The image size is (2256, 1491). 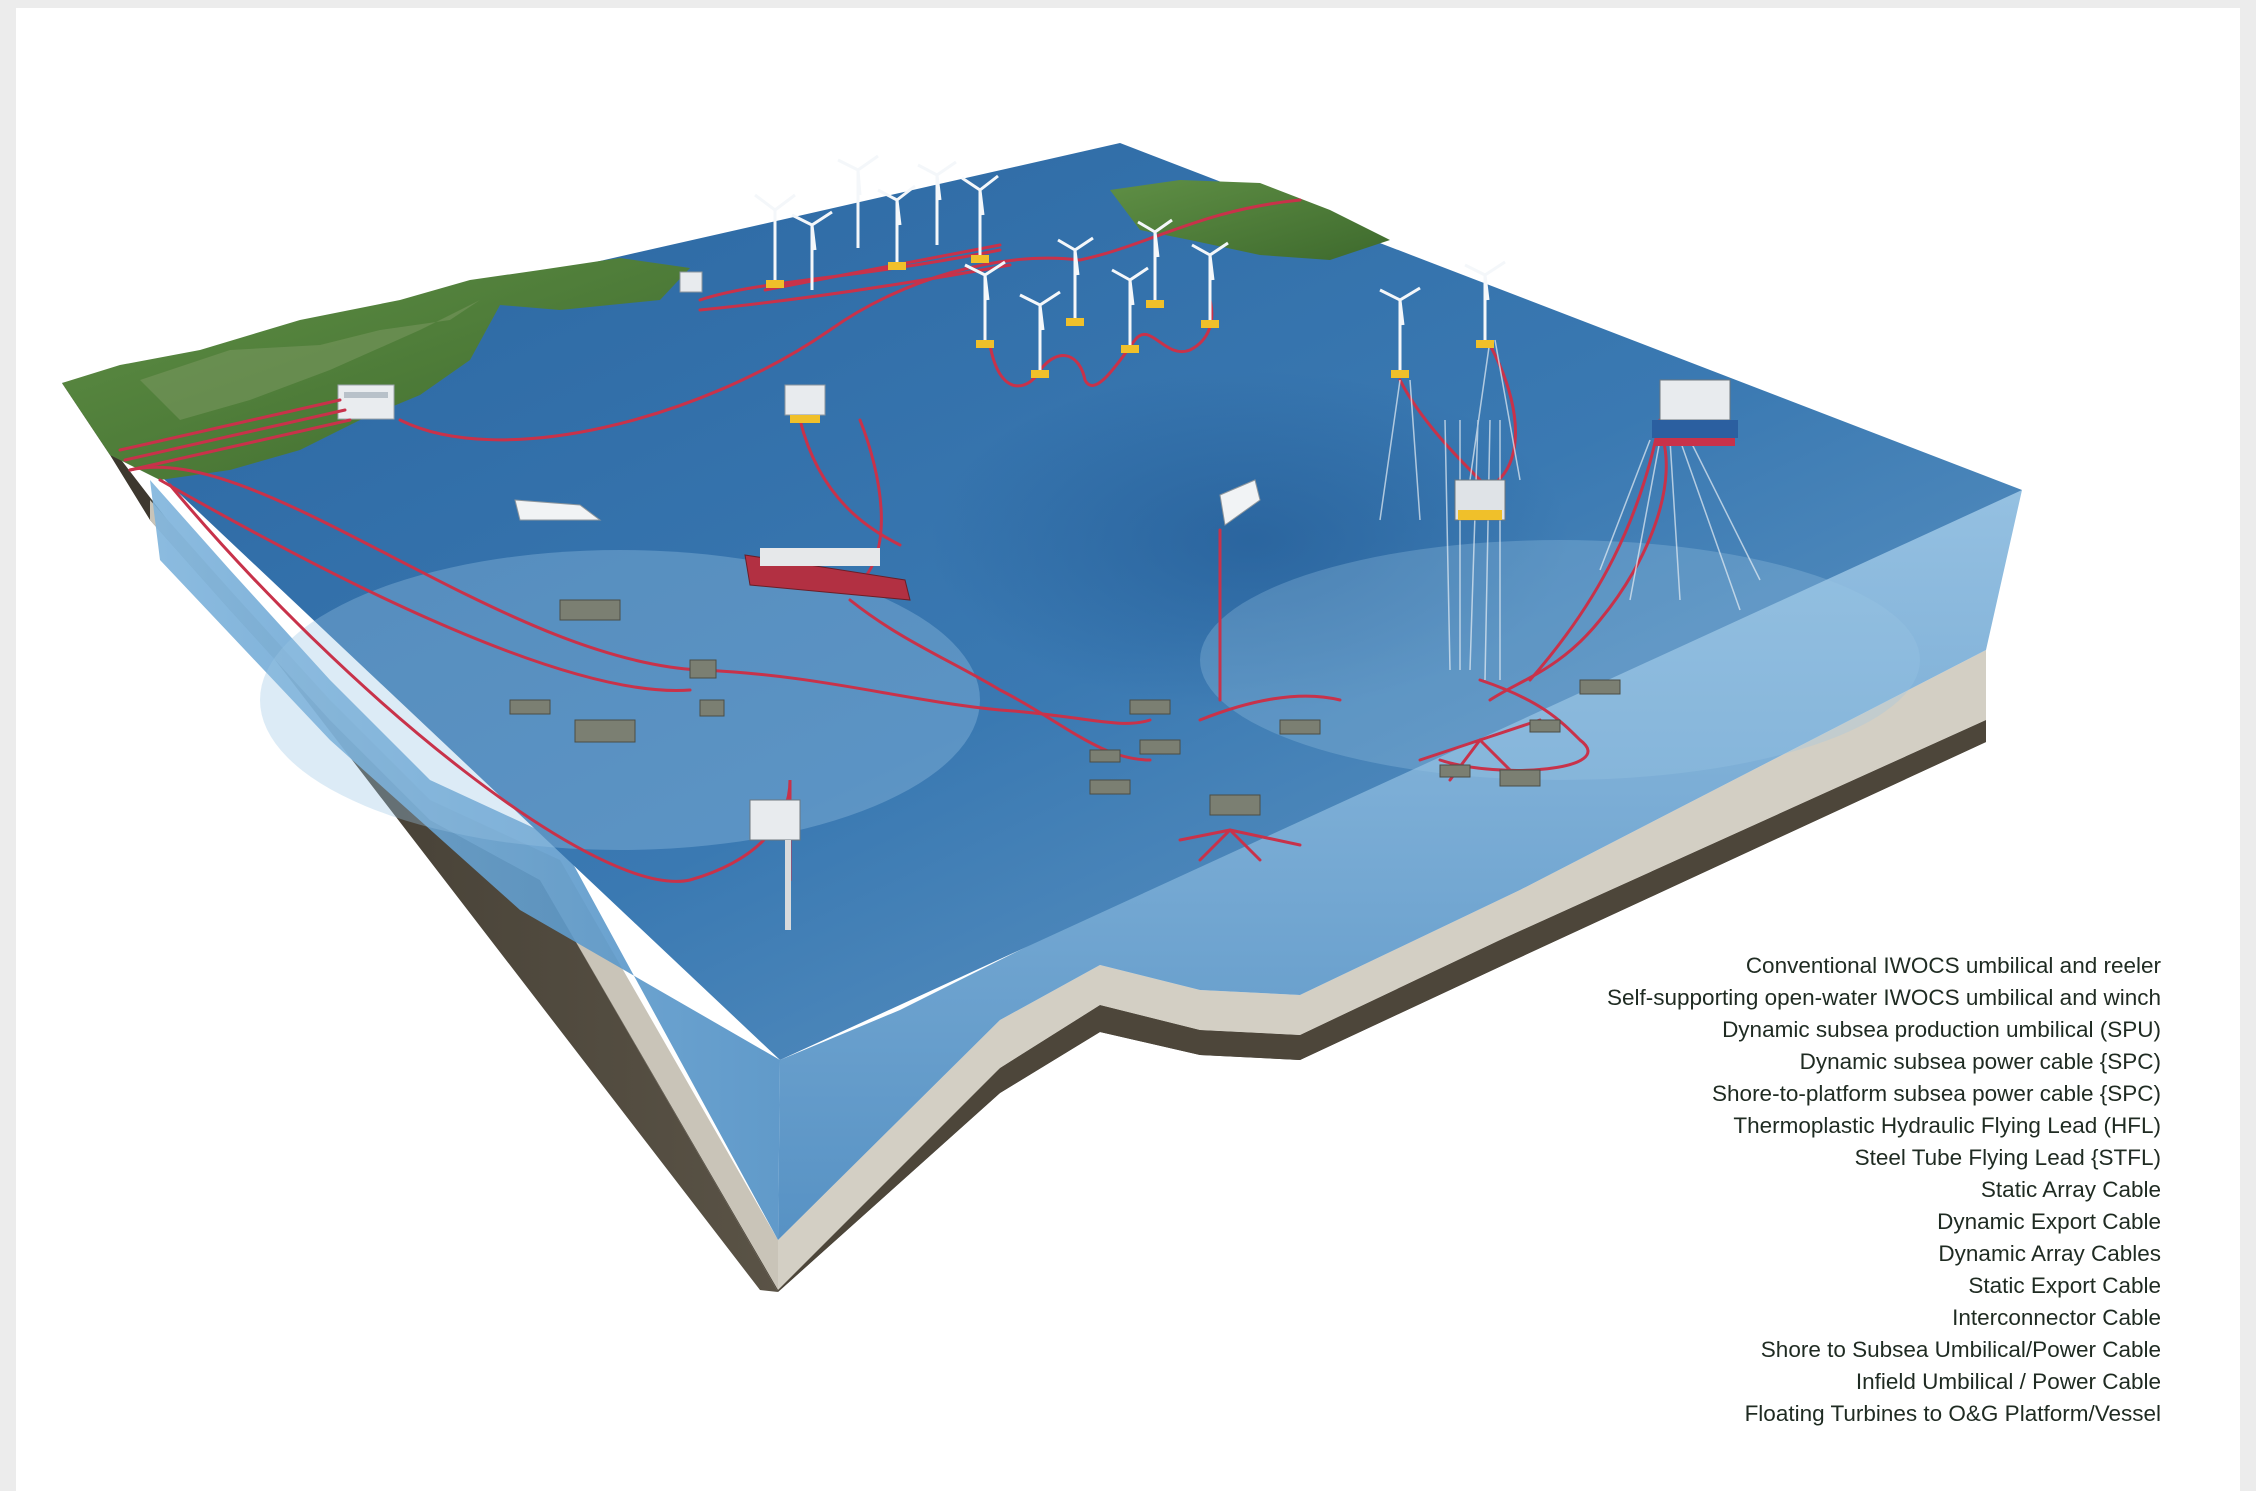 I want to click on subsea-manifold-icon, so click(x=1065, y=707).